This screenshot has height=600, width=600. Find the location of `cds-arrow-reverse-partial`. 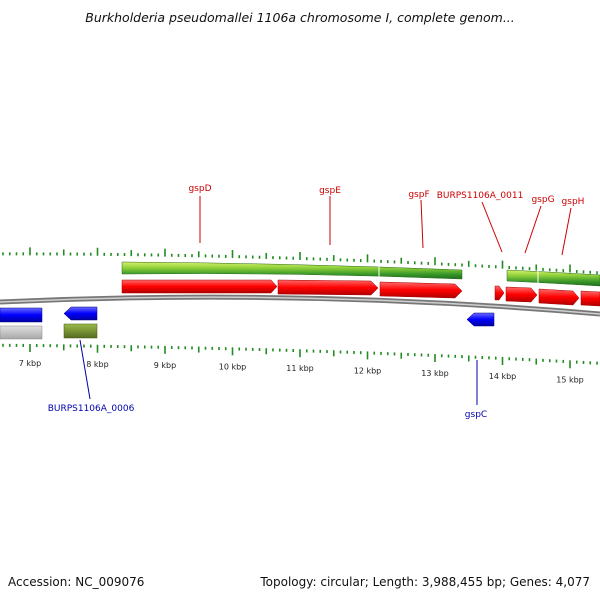

cds-arrow-reverse-partial is located at coordinates (21, 315).